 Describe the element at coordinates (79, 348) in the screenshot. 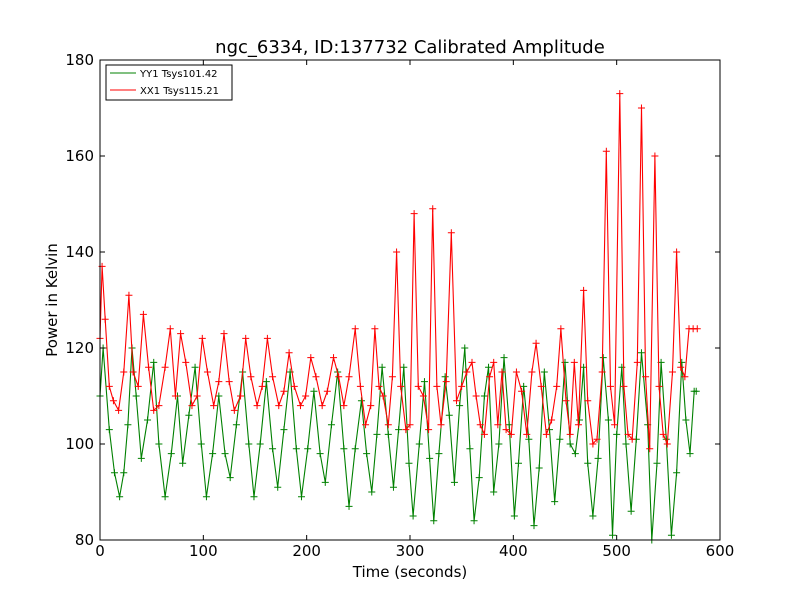

I see `y-tick-label: 120` at that location.